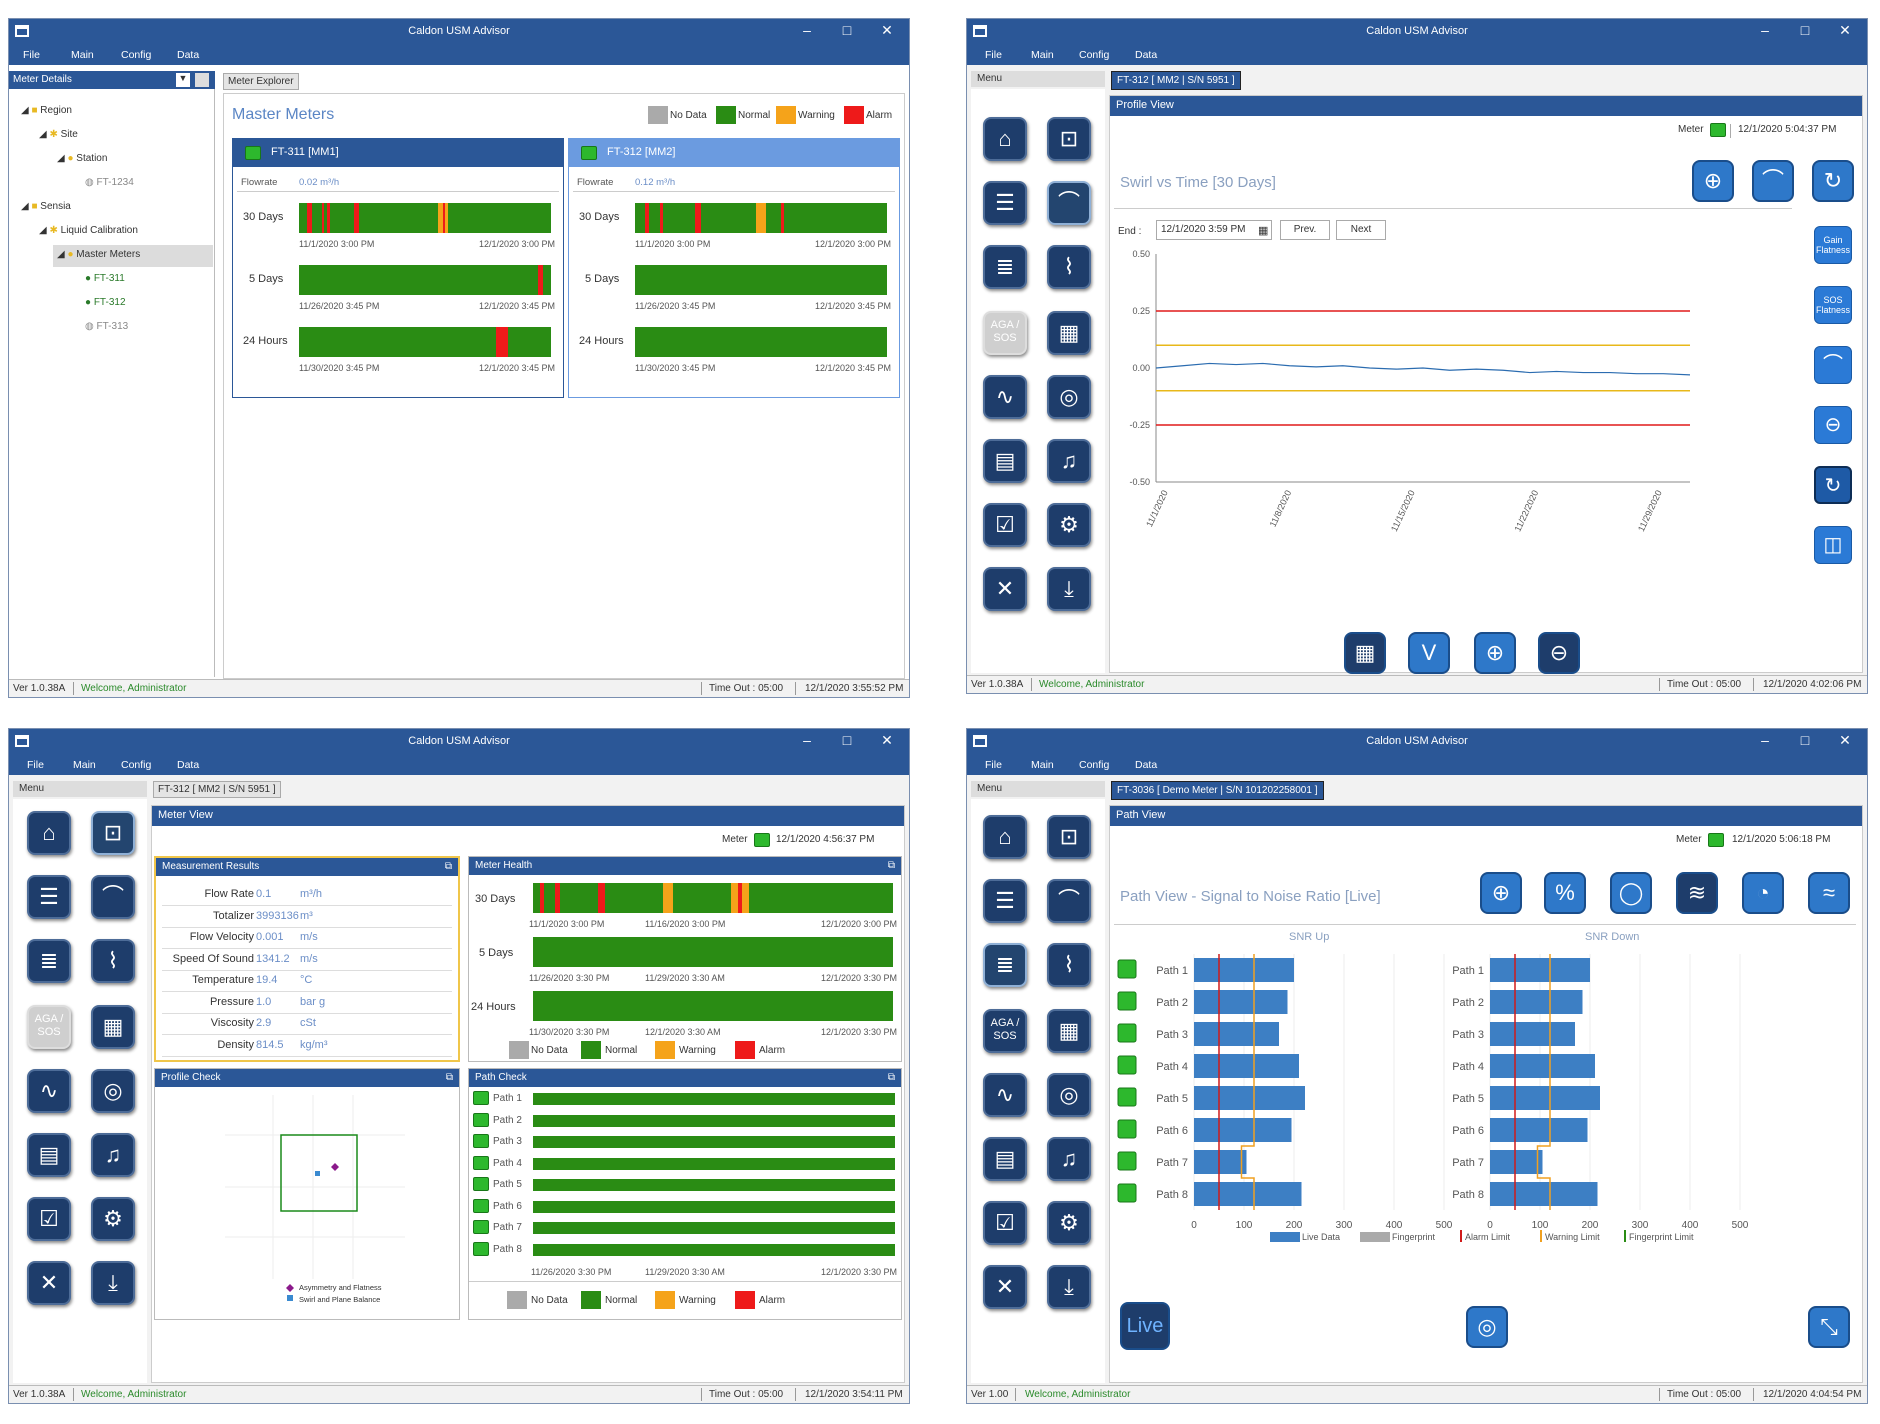 Image resolution: width=1880 pixels, height=1424 pixels. Describe the element at coordinates (1559, 653) in the screenshot. I see `zoom-out-icon: ⊖` at that location.